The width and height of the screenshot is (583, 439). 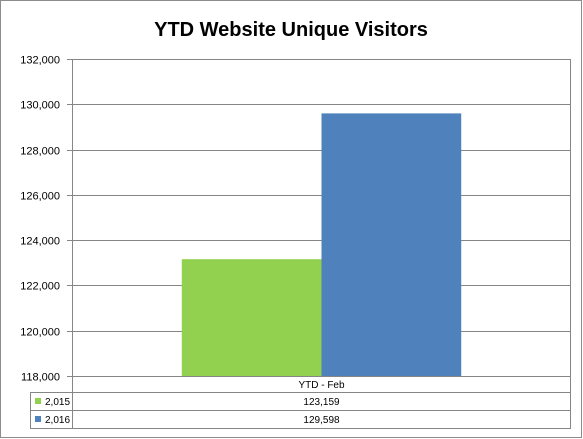 What do you see at coordinates (321, 385) in the screenshot?
I see `x-category-label: YTD - Feb` at bounding box center [321, 385].